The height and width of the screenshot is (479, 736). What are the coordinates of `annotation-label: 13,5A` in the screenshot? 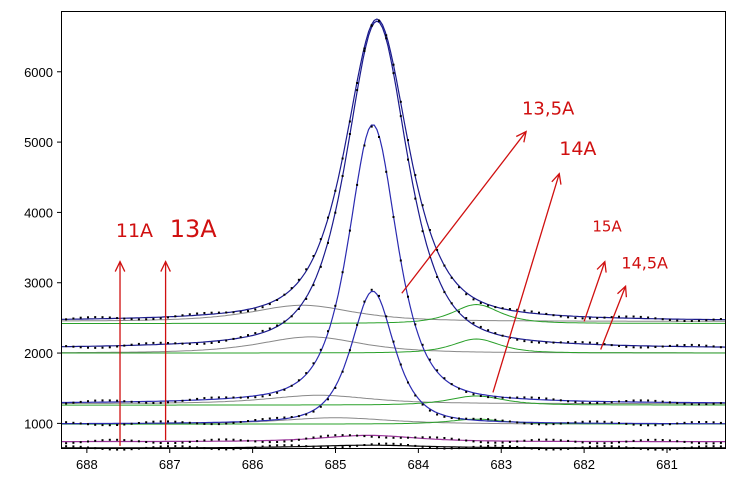 It's located at (548, 109).